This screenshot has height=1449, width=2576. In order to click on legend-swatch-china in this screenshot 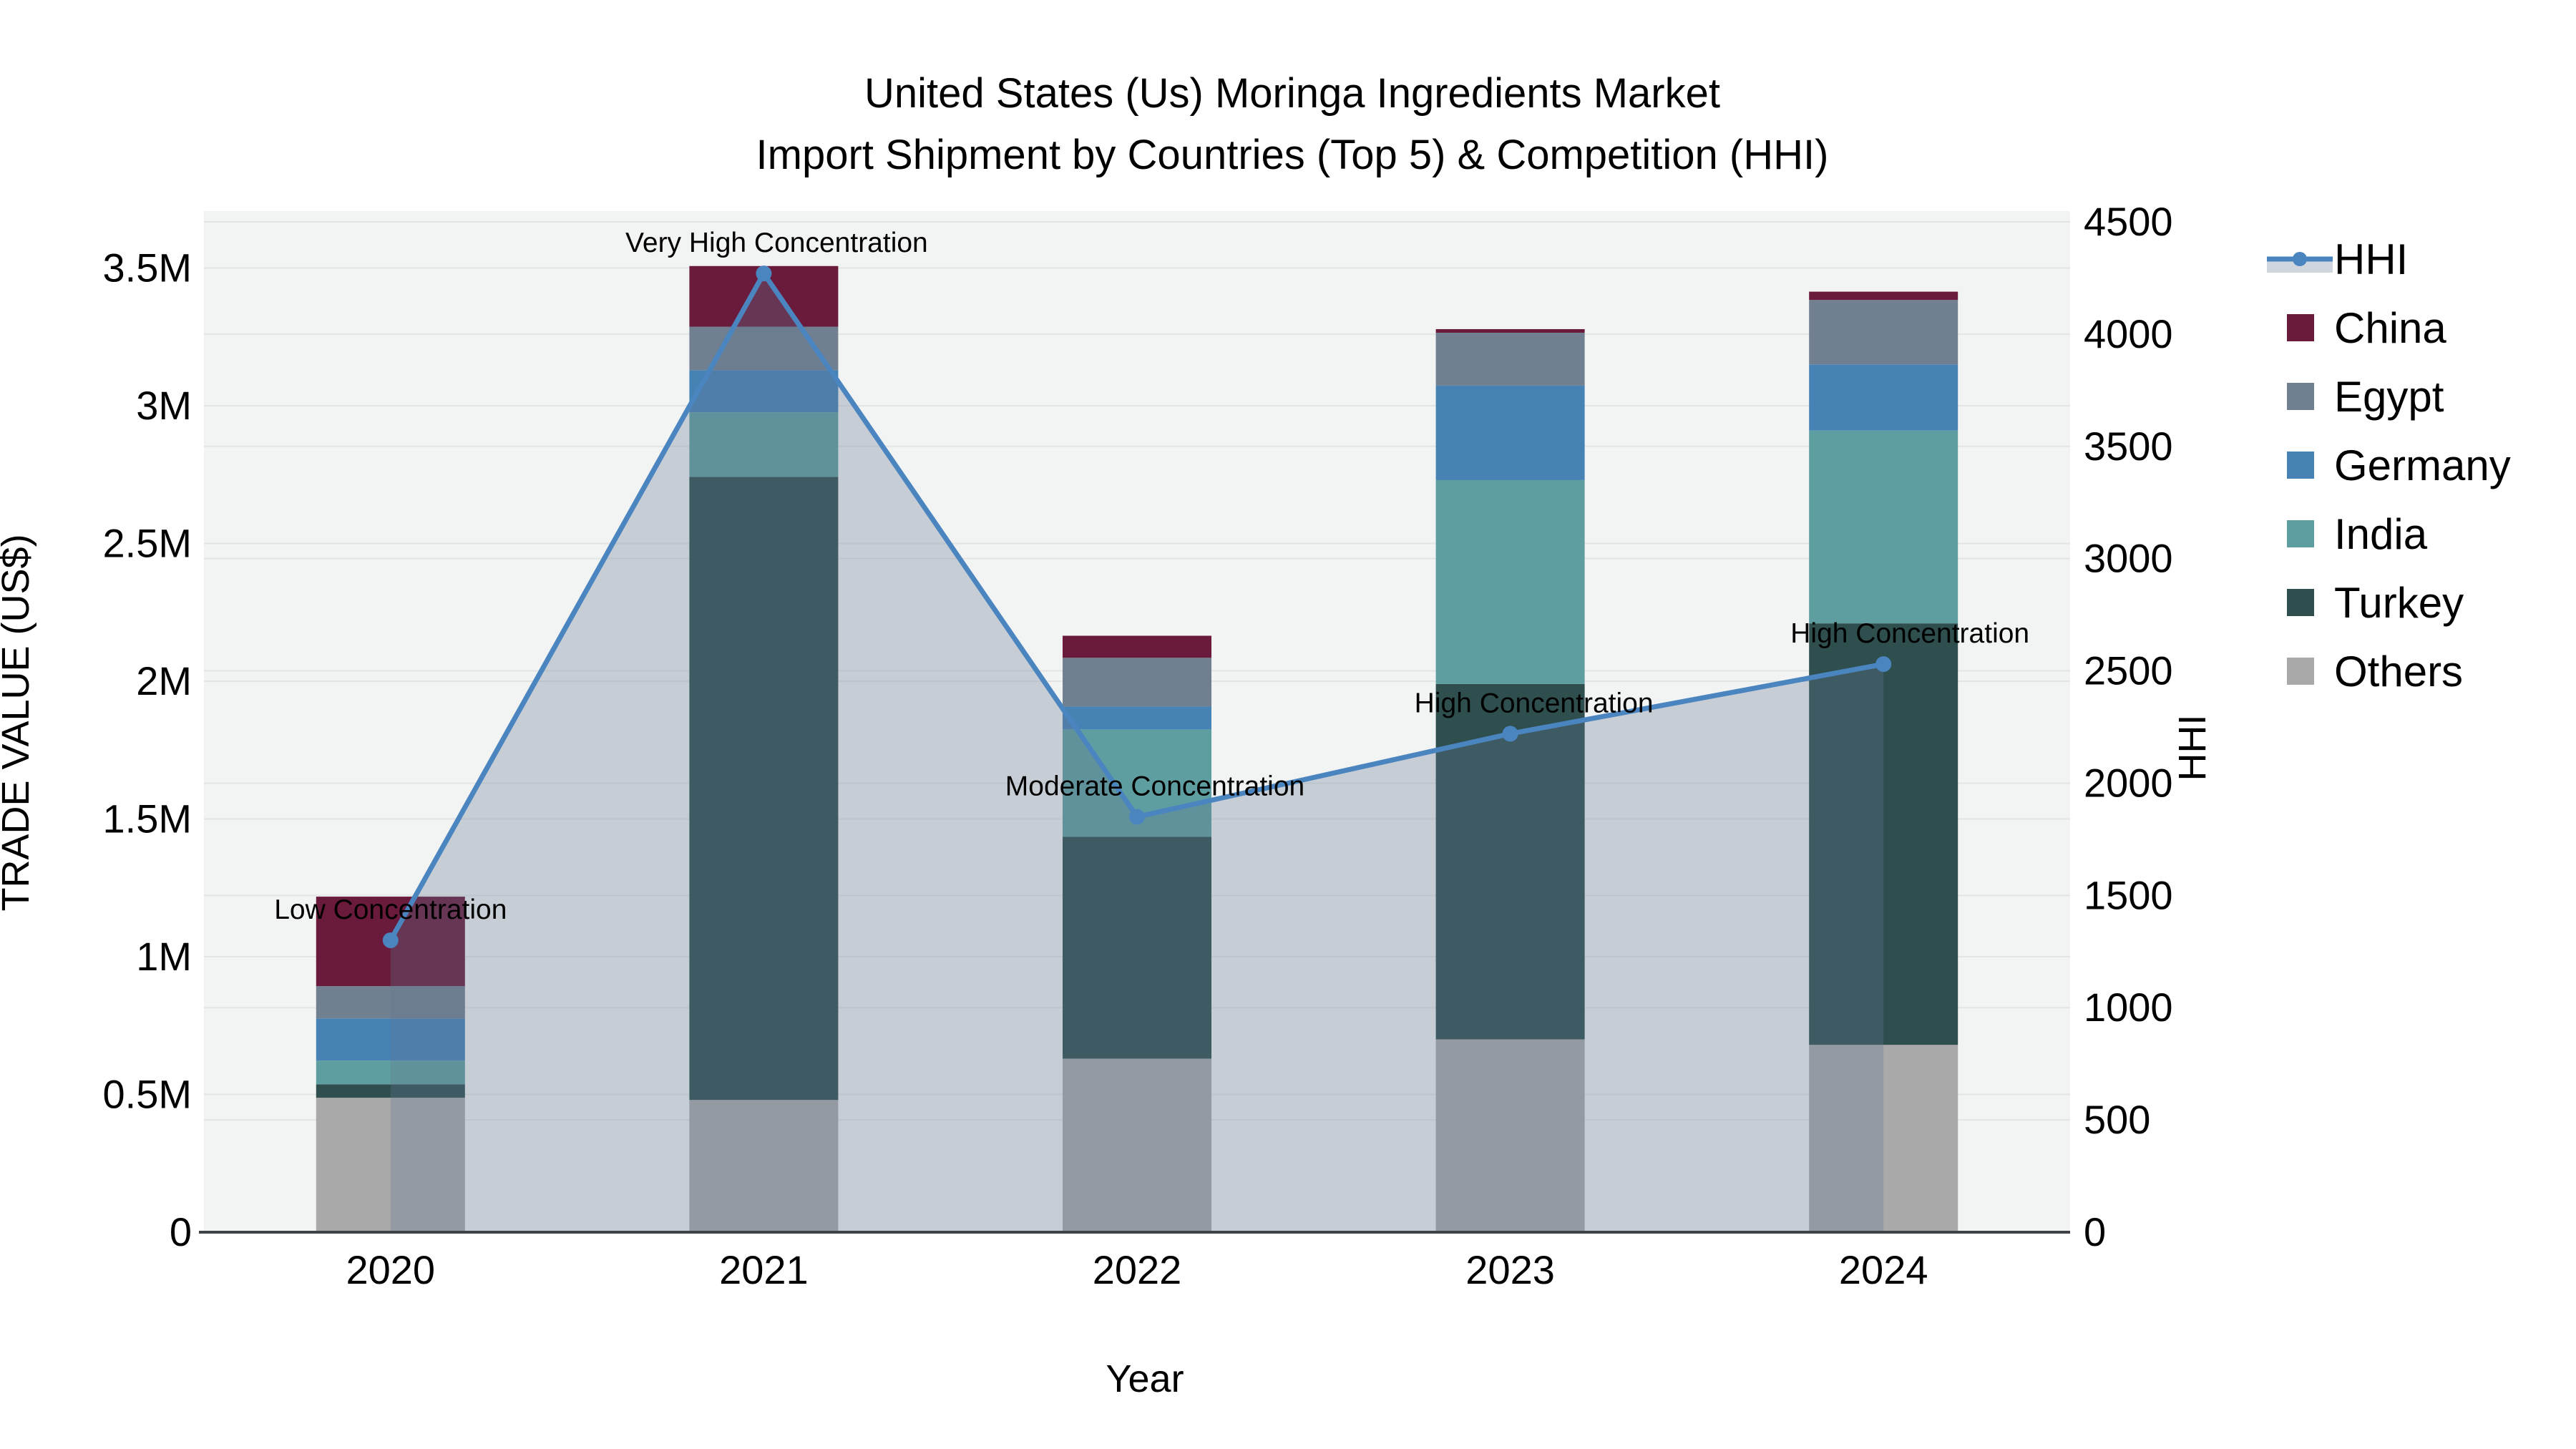, I will do `click(2300, 327)`.